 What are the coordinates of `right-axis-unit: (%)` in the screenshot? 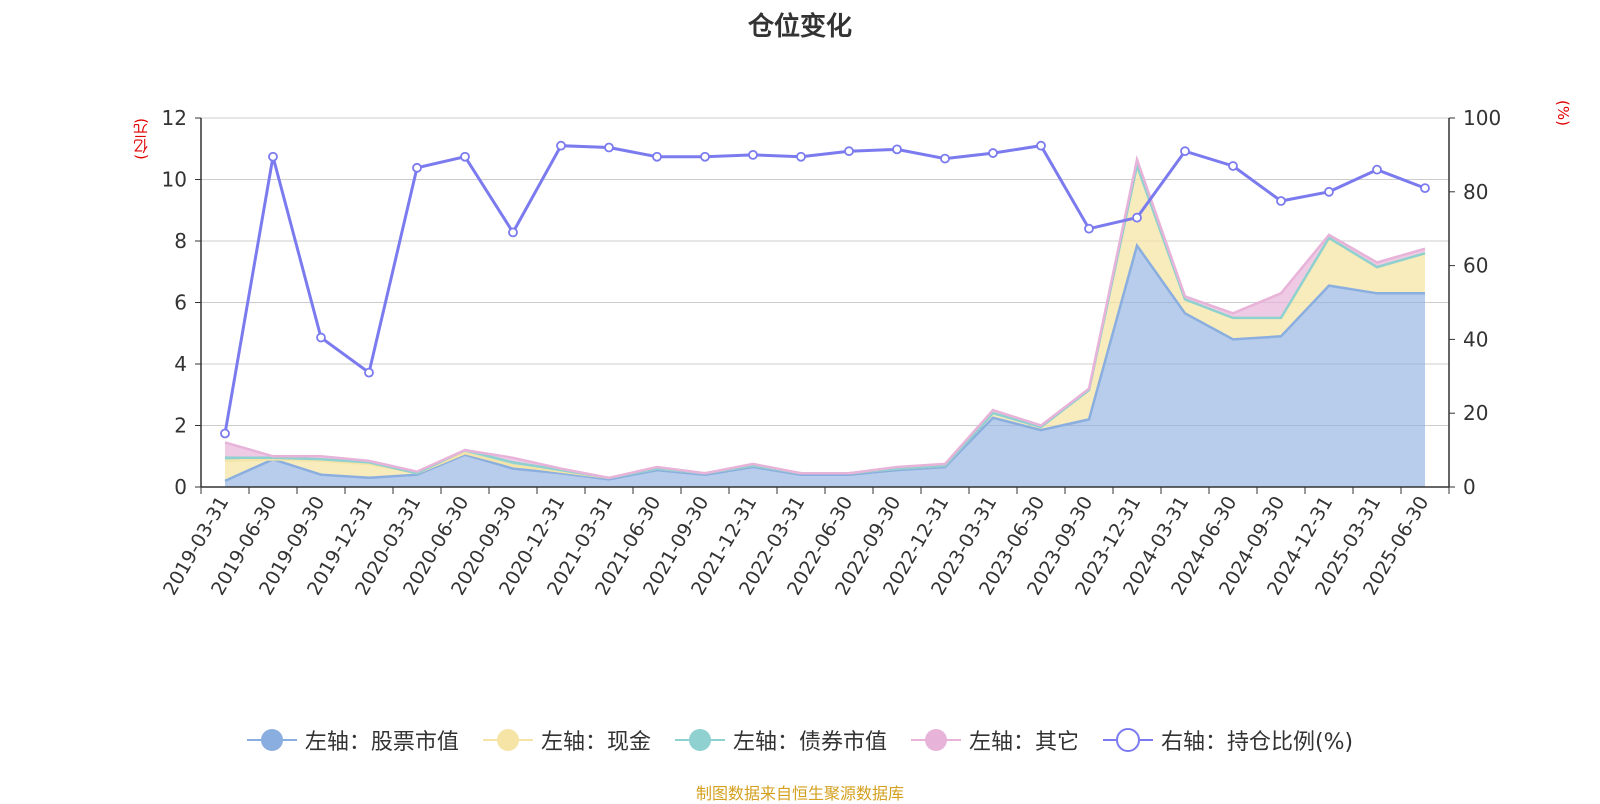 It's located at (1563, 113).